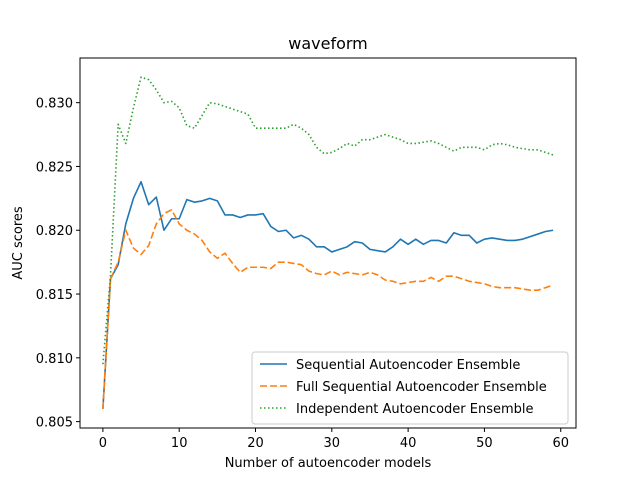 Image resolution: width=640 pixels, height=480 pixels. What do you see at coordinates (58, 264) in the screenshot?
I see `y-axis: 0.805 0.810 0.815 0.820 0.825 0.830` at bounding box center [58, 264].